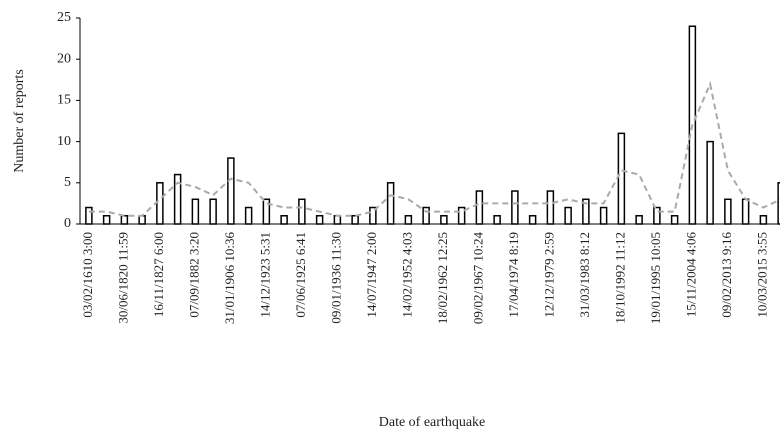 This screenshot has height=437, width=780. Describe the element at coordinates (229, 278) in the screenshot. I see `x-tick-label: 31/01/1906 10:36` at that location.